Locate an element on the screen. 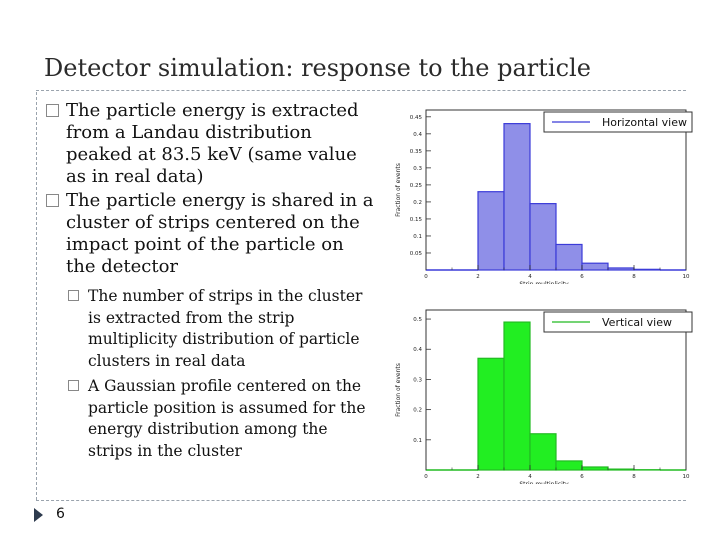 Image resolution: width=720 pixels, height=540 pixels. y-tick-label: 0.45 is located at coordinates (416, 118).